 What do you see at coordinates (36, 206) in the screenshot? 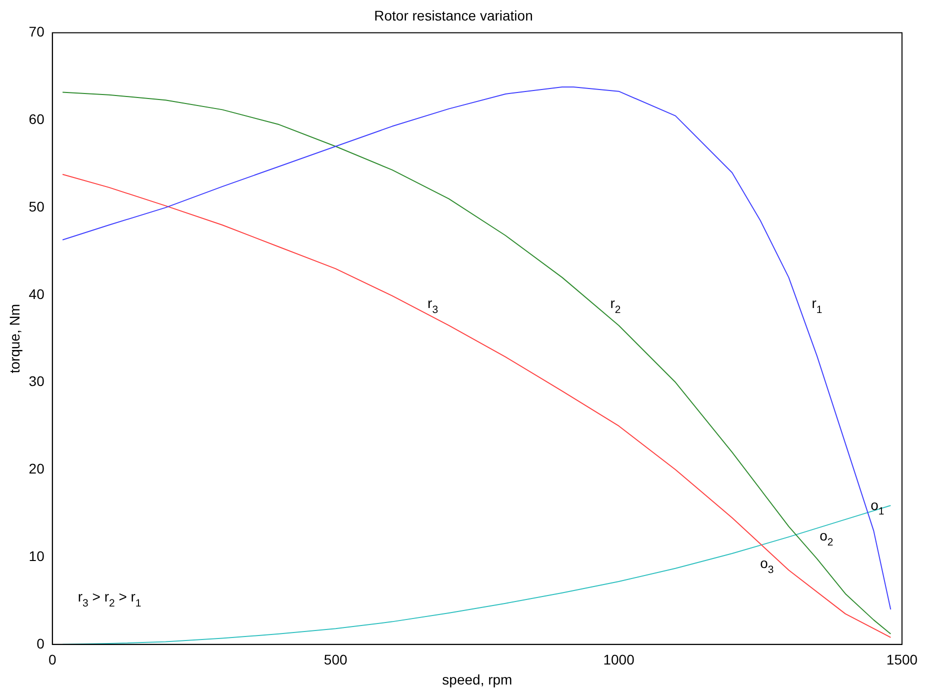
I see `y-tick-label: 50` at bounding box center [36, 206].